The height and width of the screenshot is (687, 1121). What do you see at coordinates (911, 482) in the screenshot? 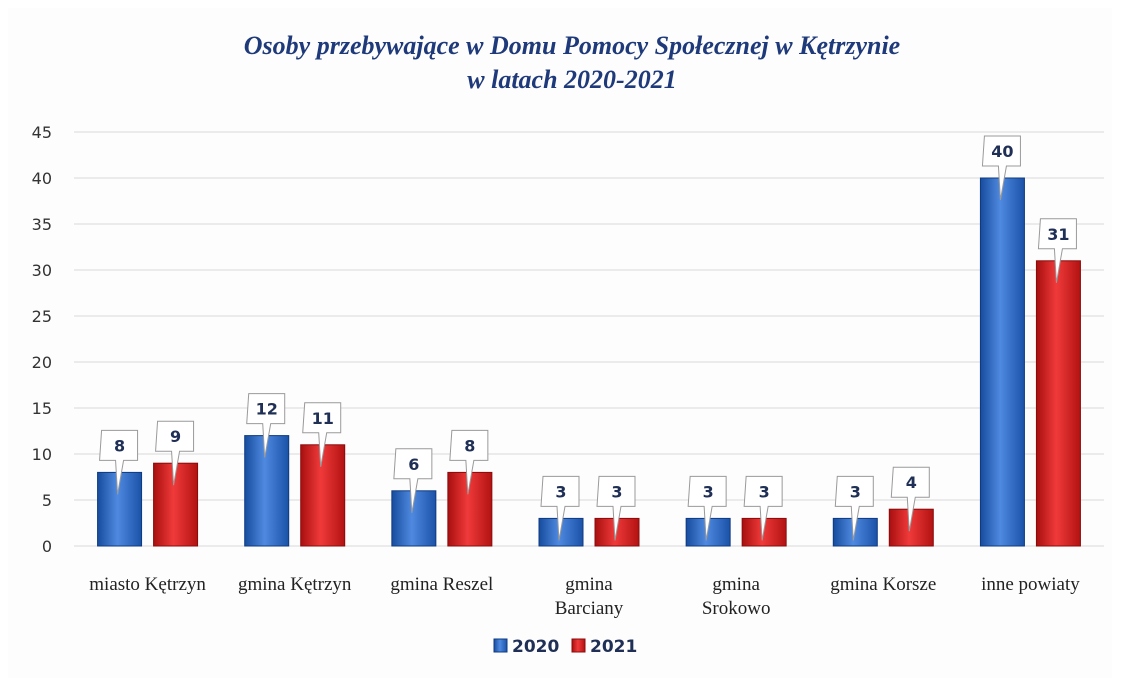
I see `data-label: 4` at bounding box center [911, 482].